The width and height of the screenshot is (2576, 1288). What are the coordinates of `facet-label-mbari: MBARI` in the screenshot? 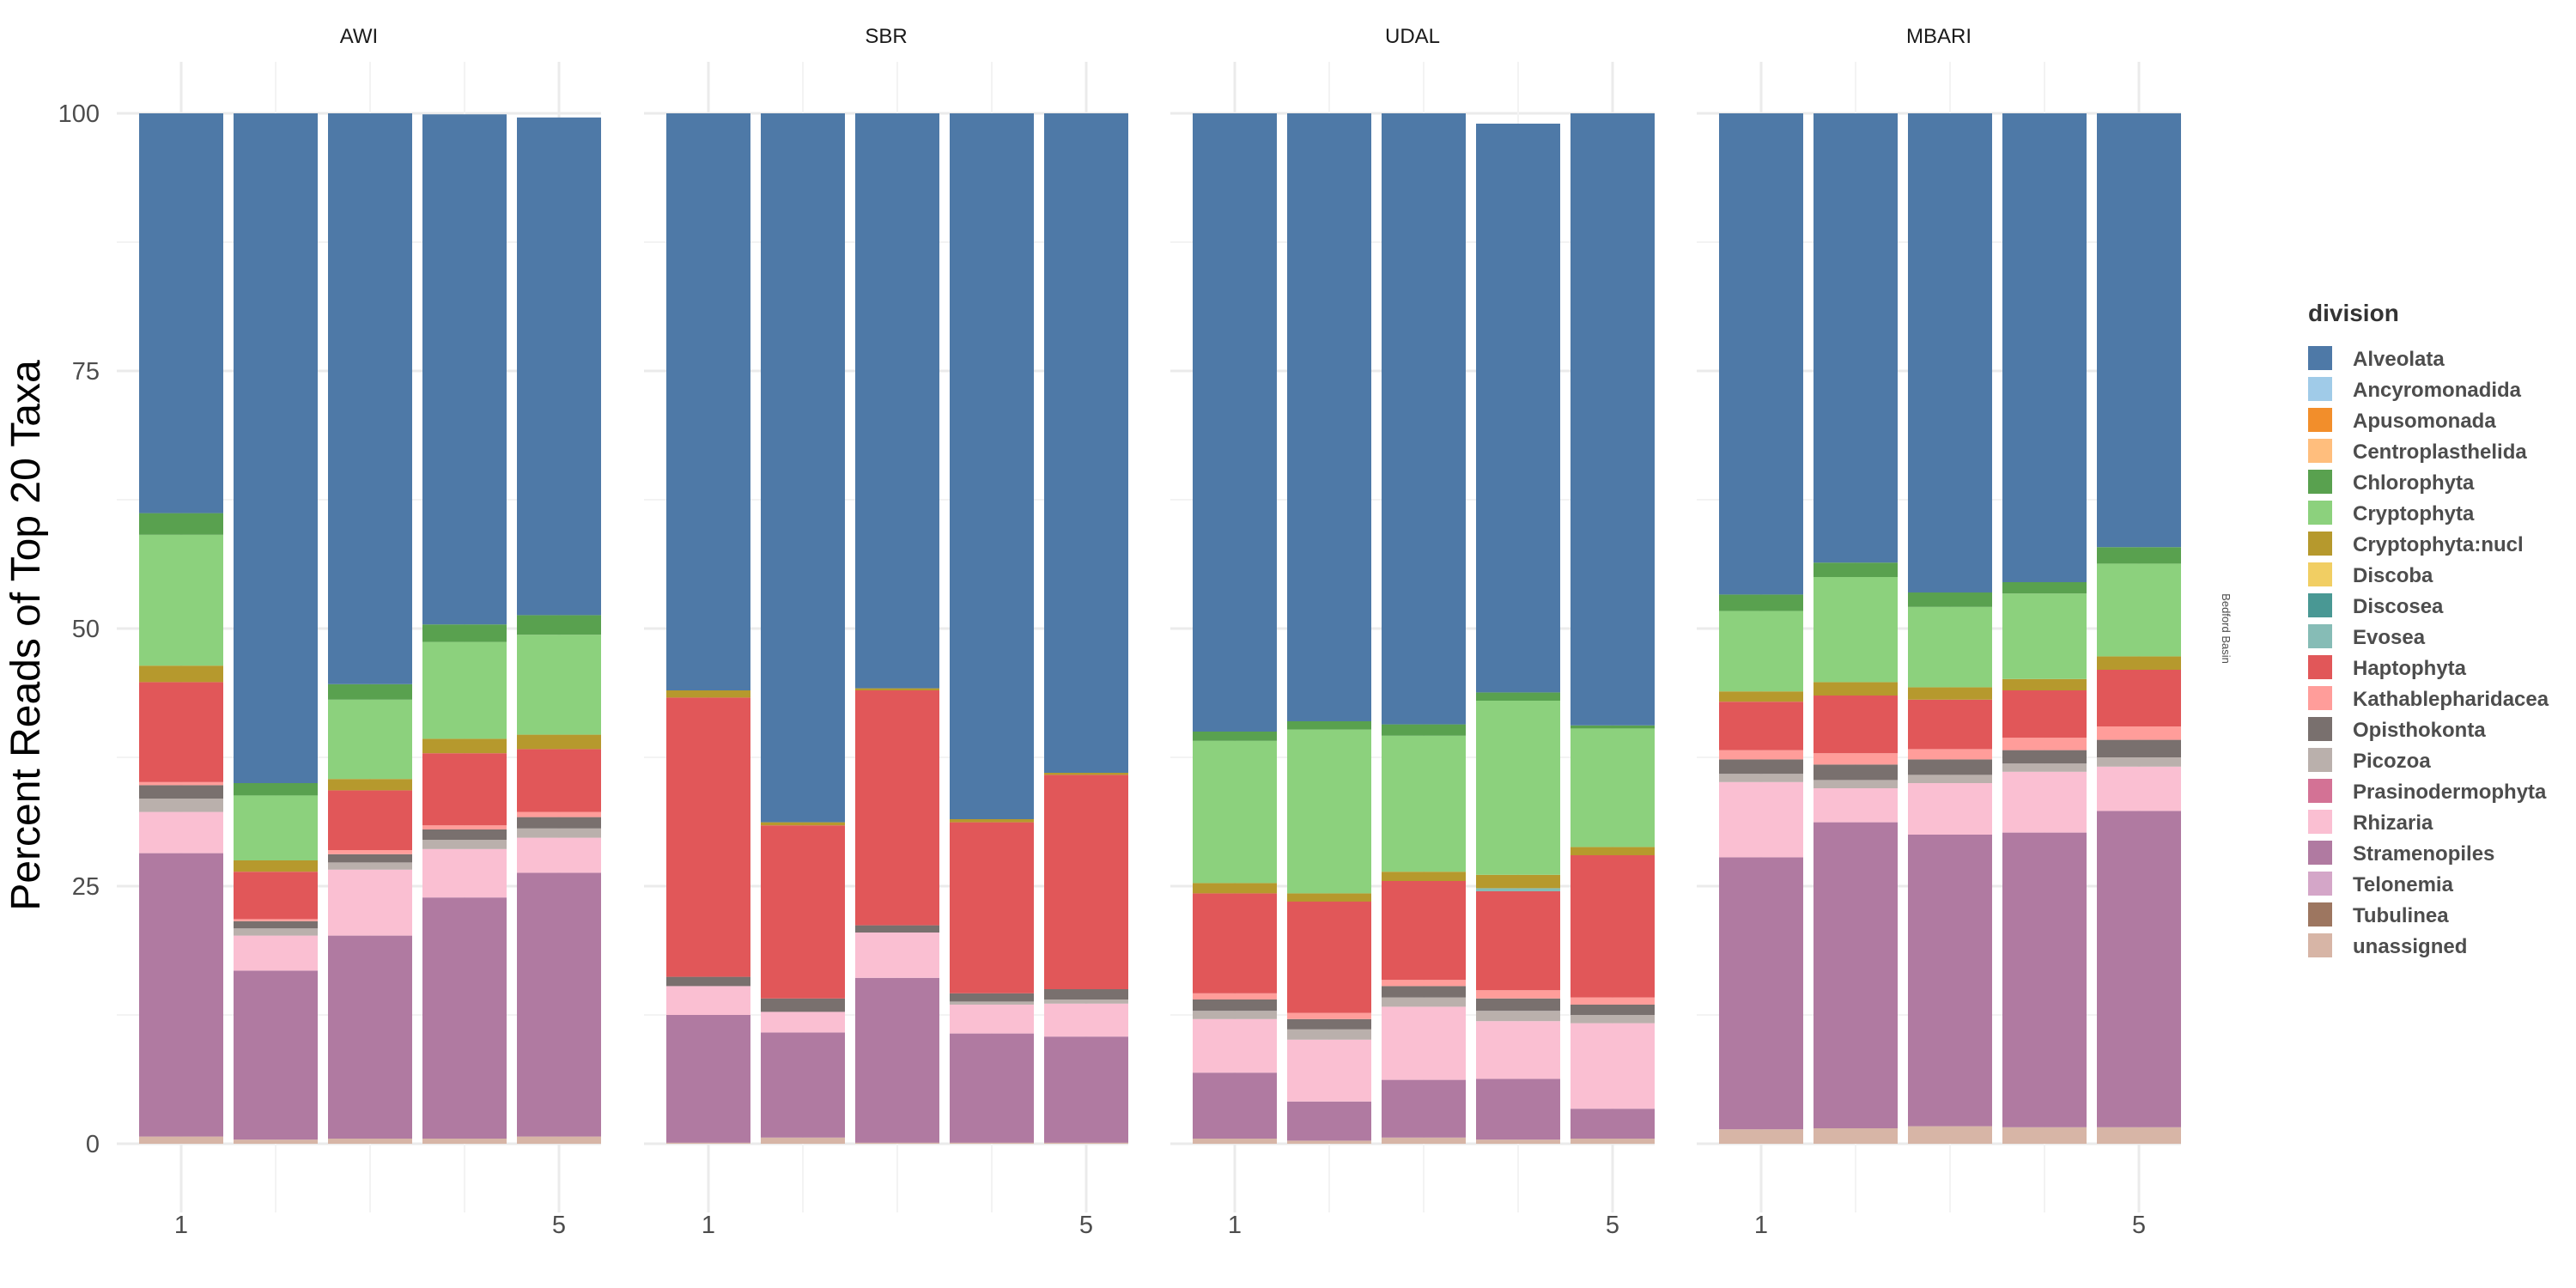 It's located at (1938, 36).